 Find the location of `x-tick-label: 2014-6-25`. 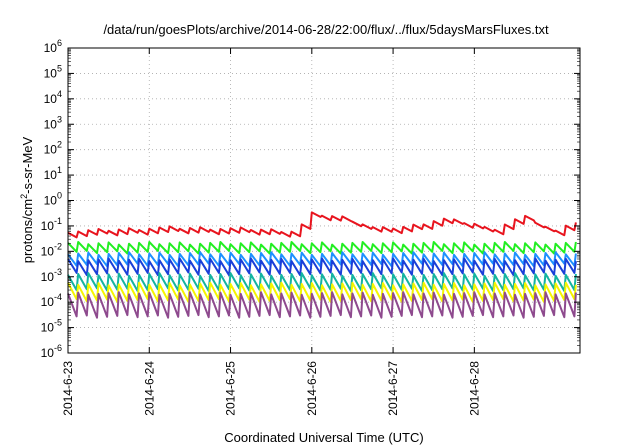

x-tick-label: 2014-6-25 is located at coordinates (231, 388).